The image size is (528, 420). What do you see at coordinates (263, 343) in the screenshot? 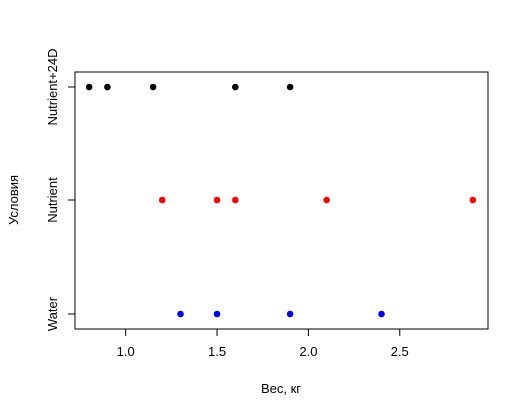
I see `x-axis: 1.0 1.5 2.0 2.5` at bounding box center [263, 343].